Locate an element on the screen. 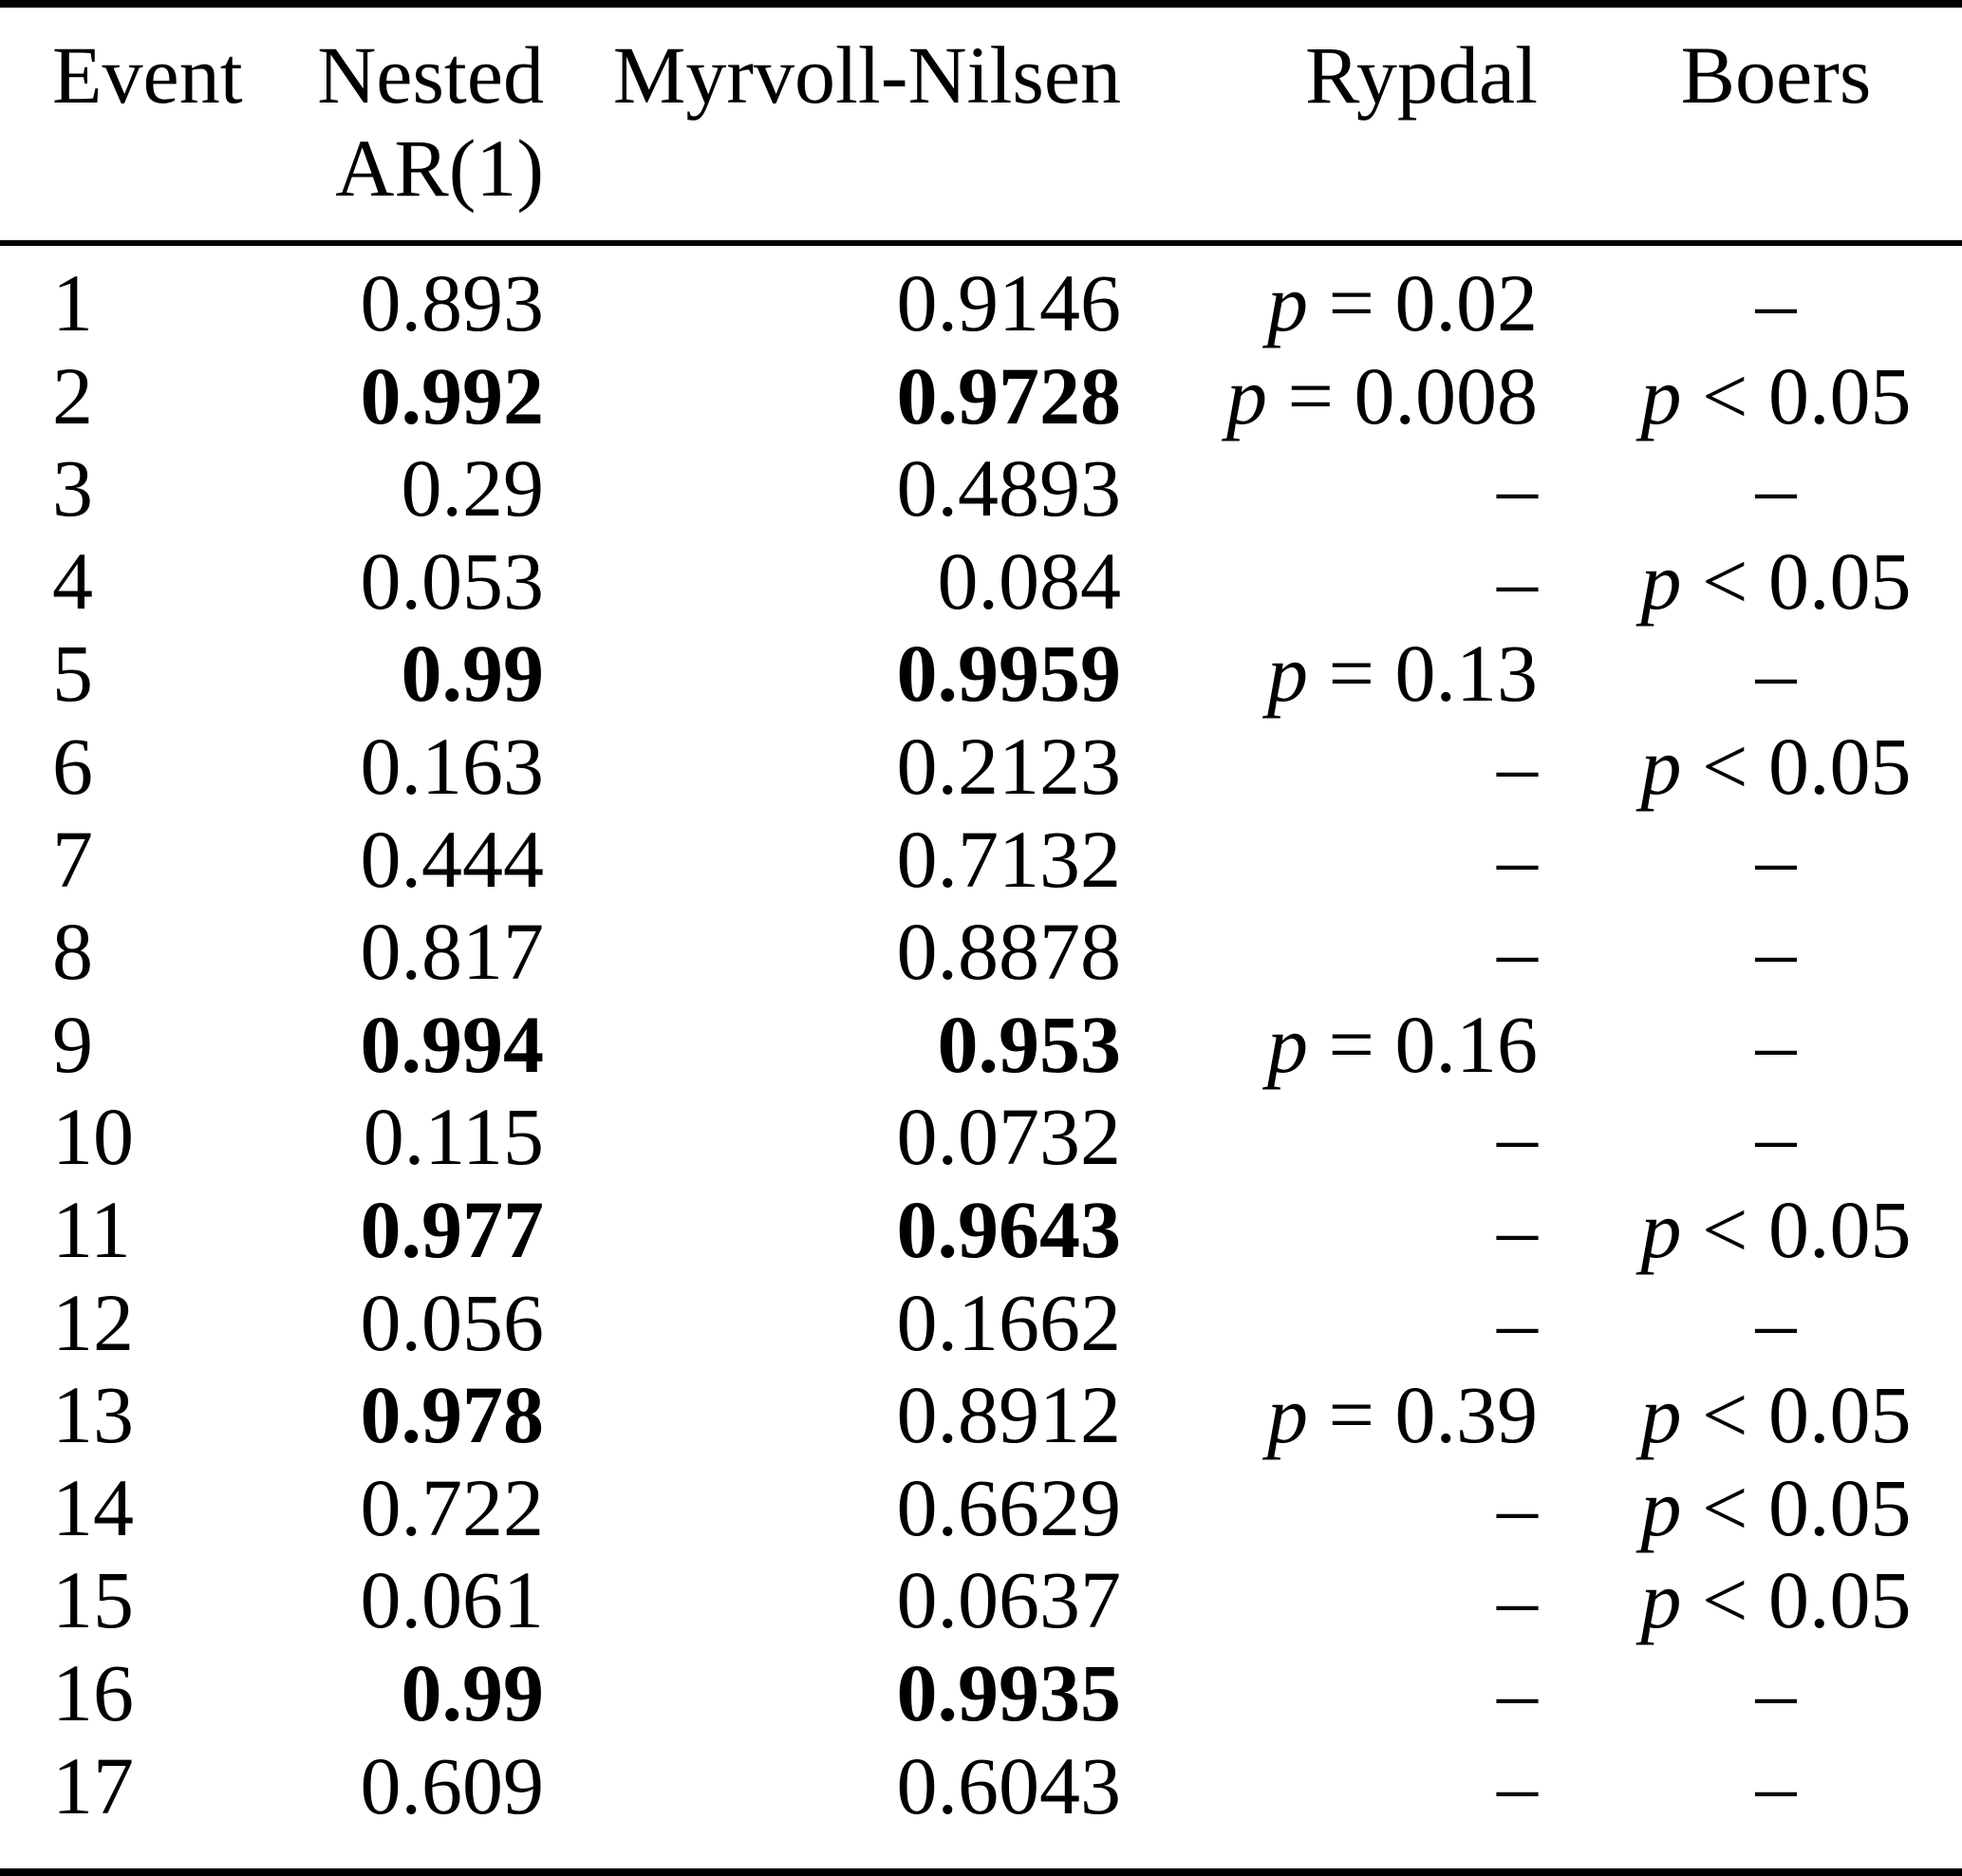 Image resolution: width=1962 pixels, height=1876 pixels. col-header-rypdal: Rypdal is located at coordinates (1329, 124).